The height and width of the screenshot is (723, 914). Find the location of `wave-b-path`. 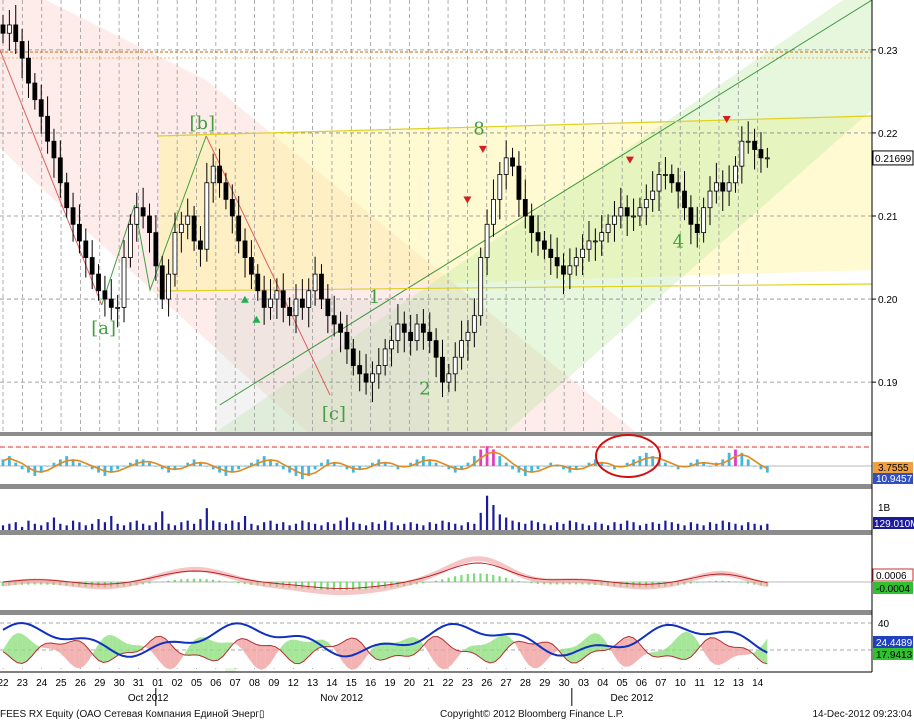

wave-b-path is located at coordinates (154, 220).